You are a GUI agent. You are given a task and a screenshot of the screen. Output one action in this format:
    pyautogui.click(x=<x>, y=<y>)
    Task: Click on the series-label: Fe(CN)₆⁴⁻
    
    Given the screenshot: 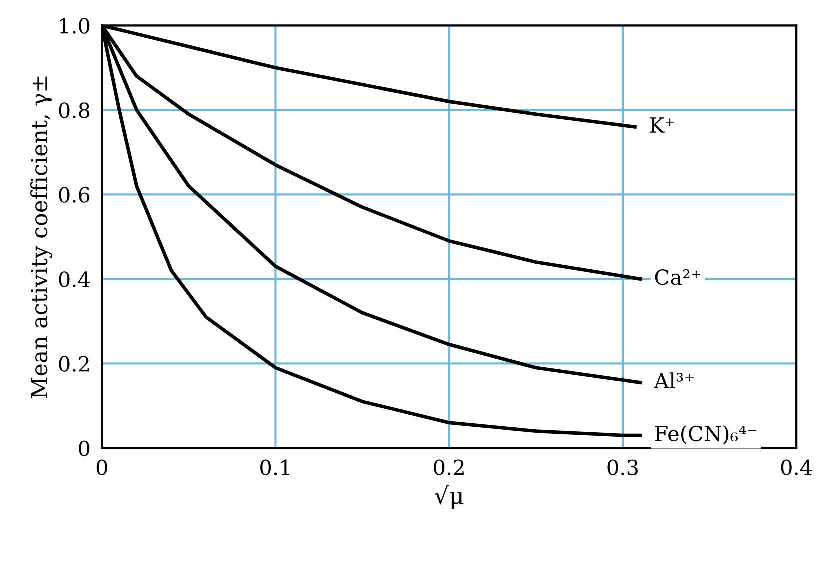 What is the action you would take?
    pyautogui.click(x=706, y=435)
    